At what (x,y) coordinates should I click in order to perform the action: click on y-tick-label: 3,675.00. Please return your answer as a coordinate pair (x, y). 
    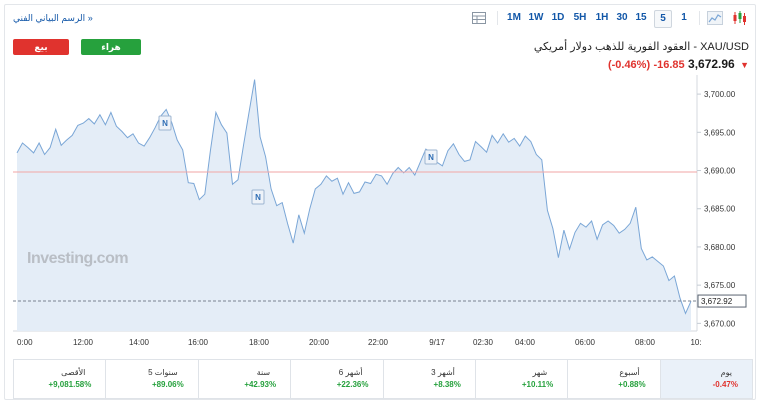
    Looking at the image, I should click on (720, 285).